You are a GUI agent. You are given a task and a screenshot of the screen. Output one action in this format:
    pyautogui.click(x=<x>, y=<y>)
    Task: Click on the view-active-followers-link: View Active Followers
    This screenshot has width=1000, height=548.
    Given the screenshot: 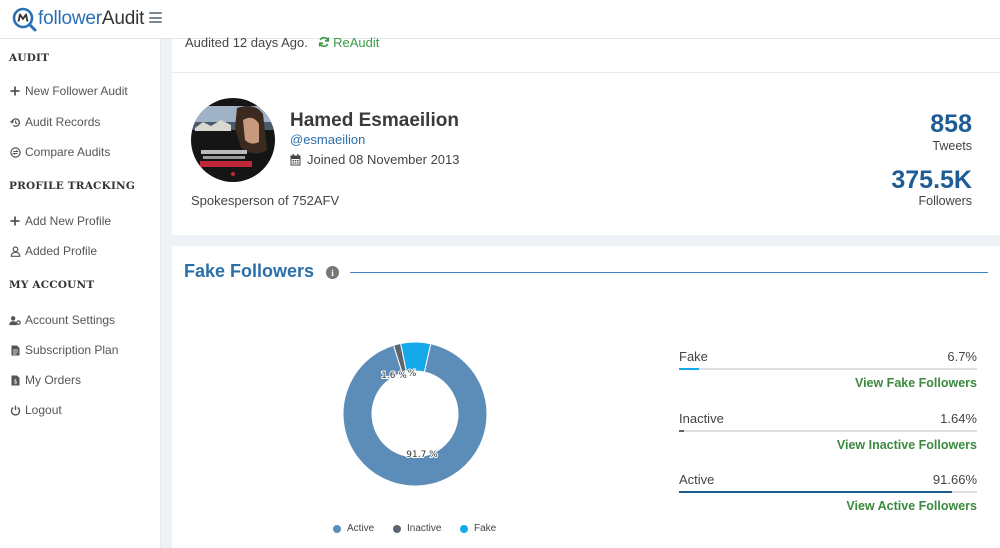 What is the action you would take?
    pyautogui.click(x=911, y=506)
    